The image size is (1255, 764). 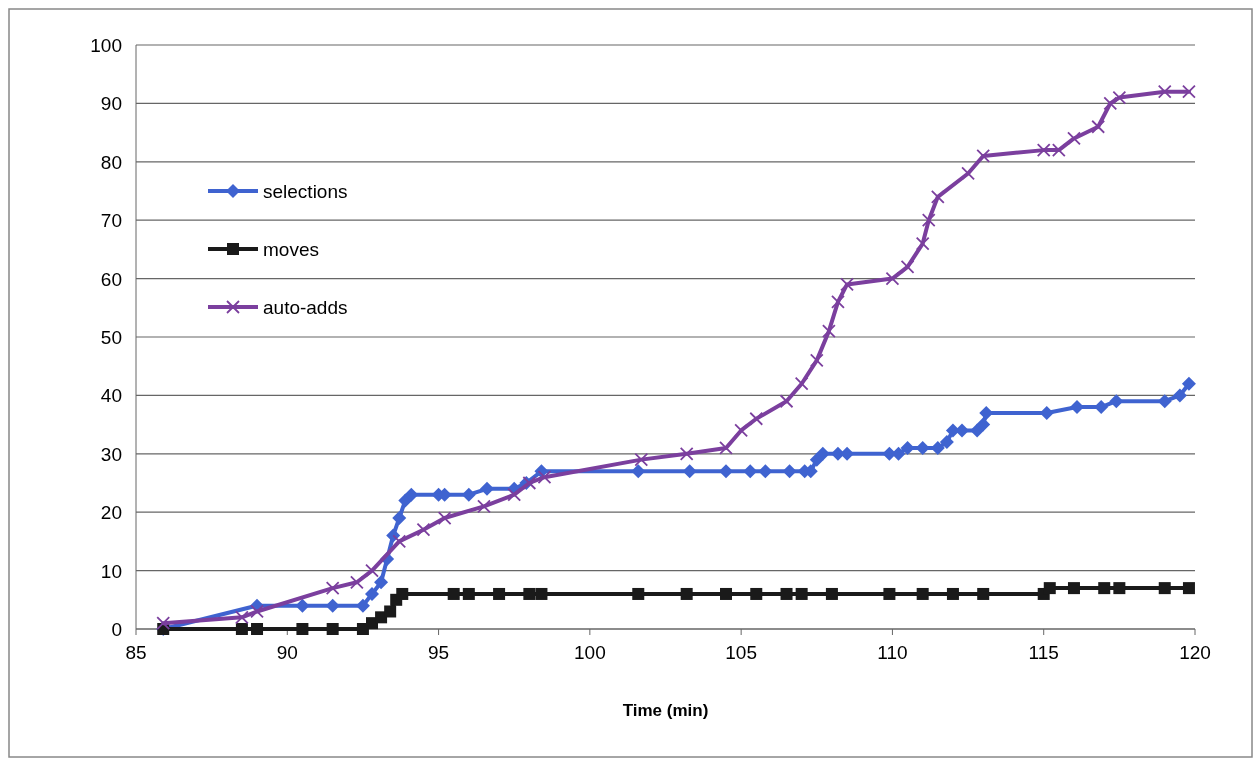 I want to click on y-tick-label: 100, so click(x=106, y=45).